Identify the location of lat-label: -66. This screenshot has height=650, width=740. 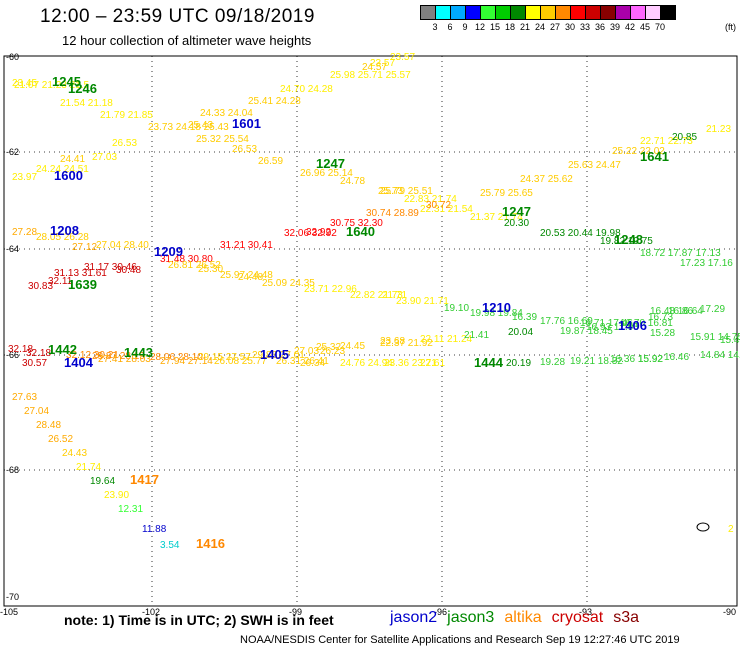
(12, 355).